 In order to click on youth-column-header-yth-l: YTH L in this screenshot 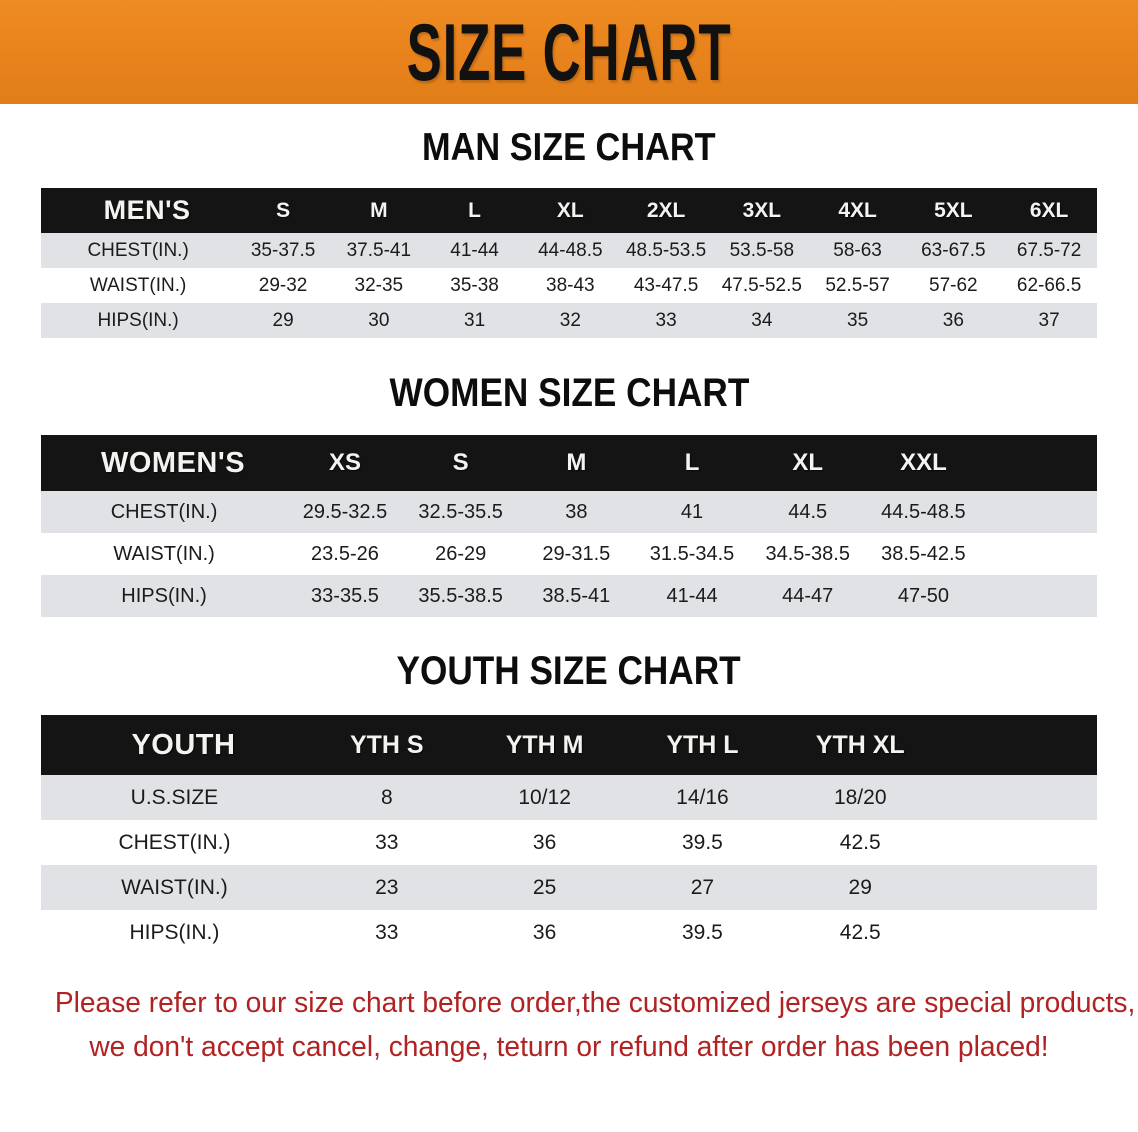, I will do `click(702, 745)`.